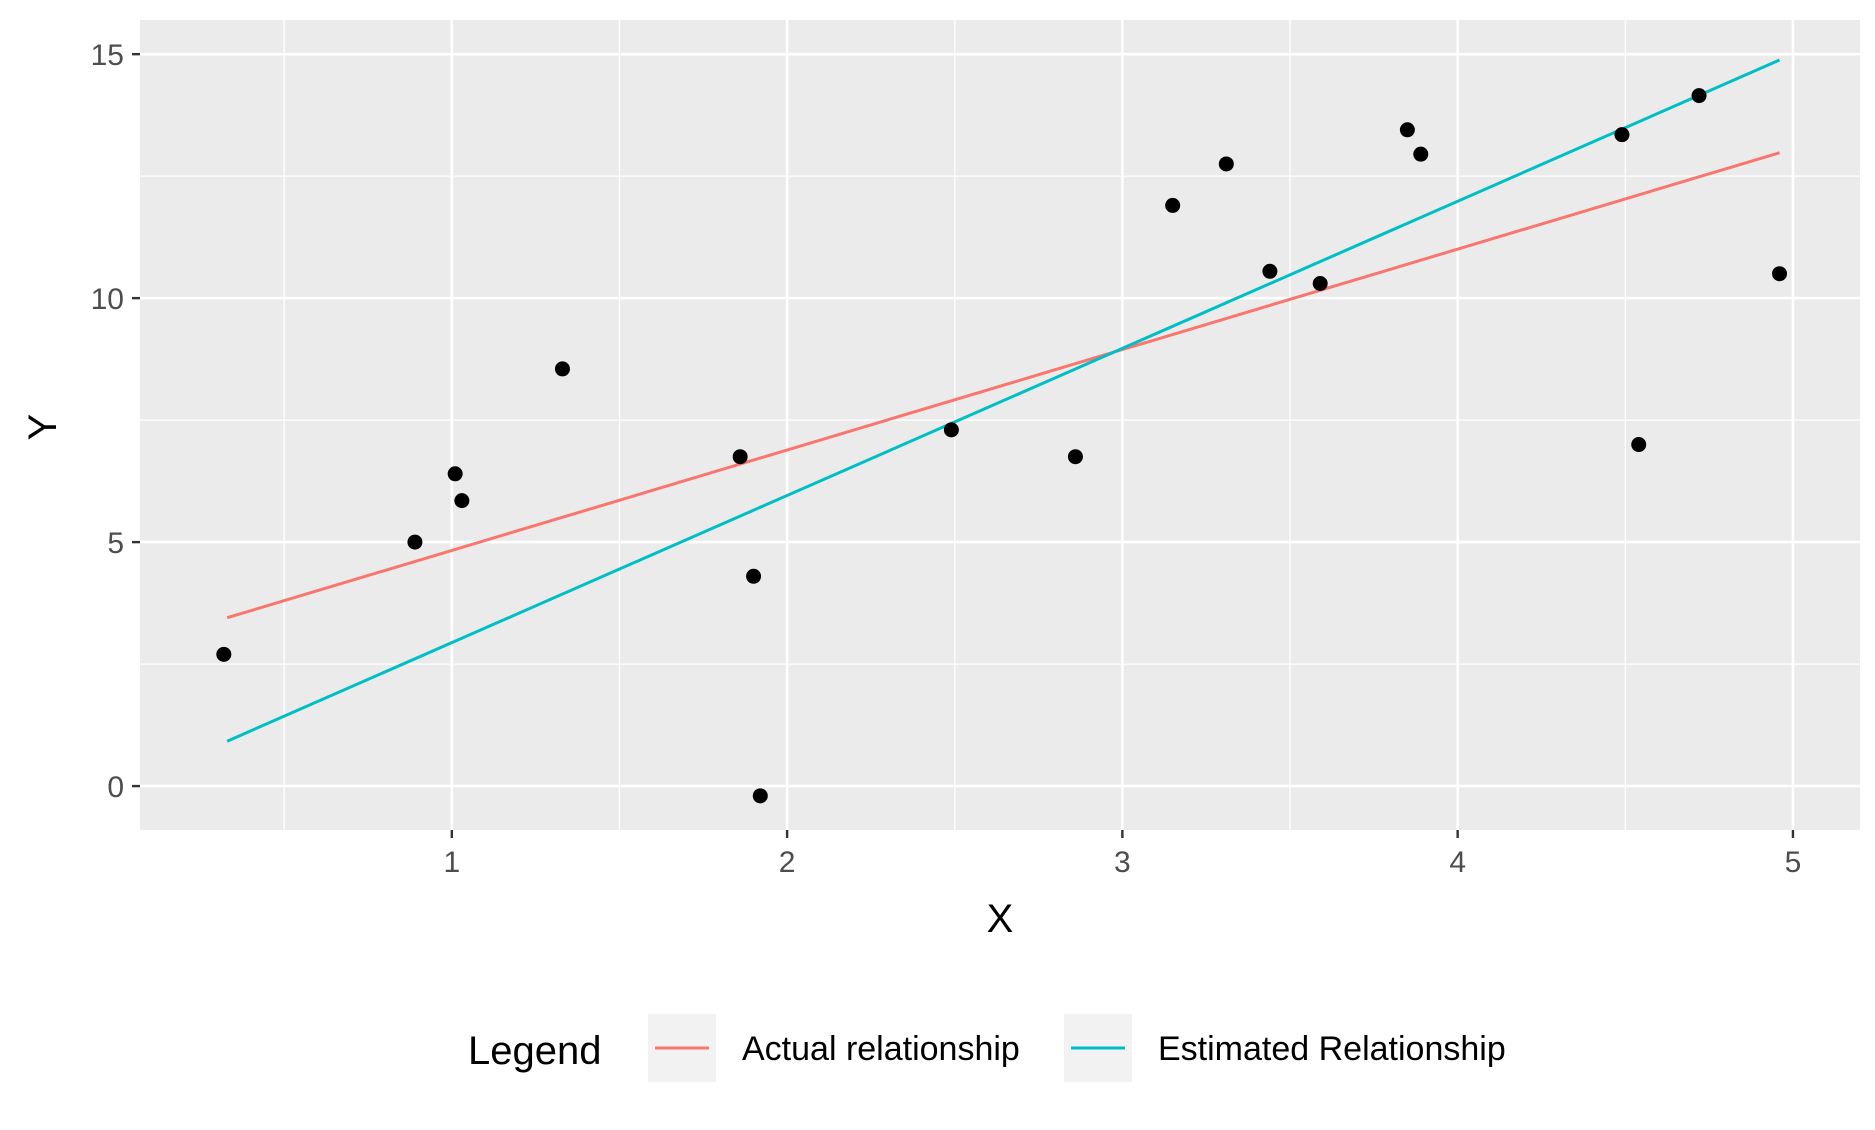 The width and height of the screenshot is (1875, 1130). What do you see at coordinates (451, 862) in the screenshot?
I see `x-tick-label: 1` at bounding box center [451, 862].